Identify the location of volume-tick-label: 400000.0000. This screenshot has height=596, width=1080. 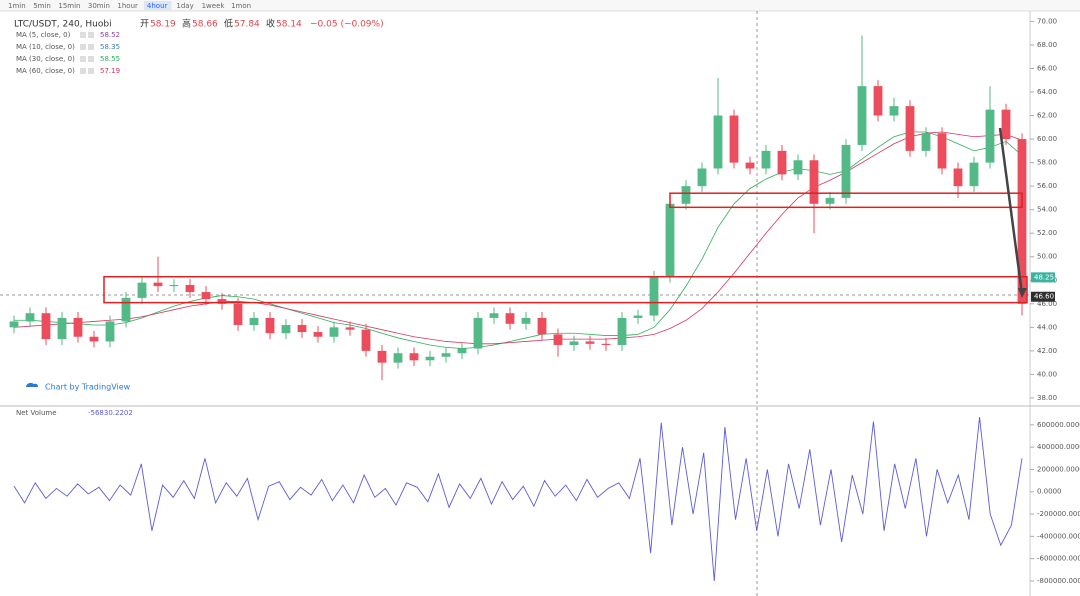
(1058, 447).